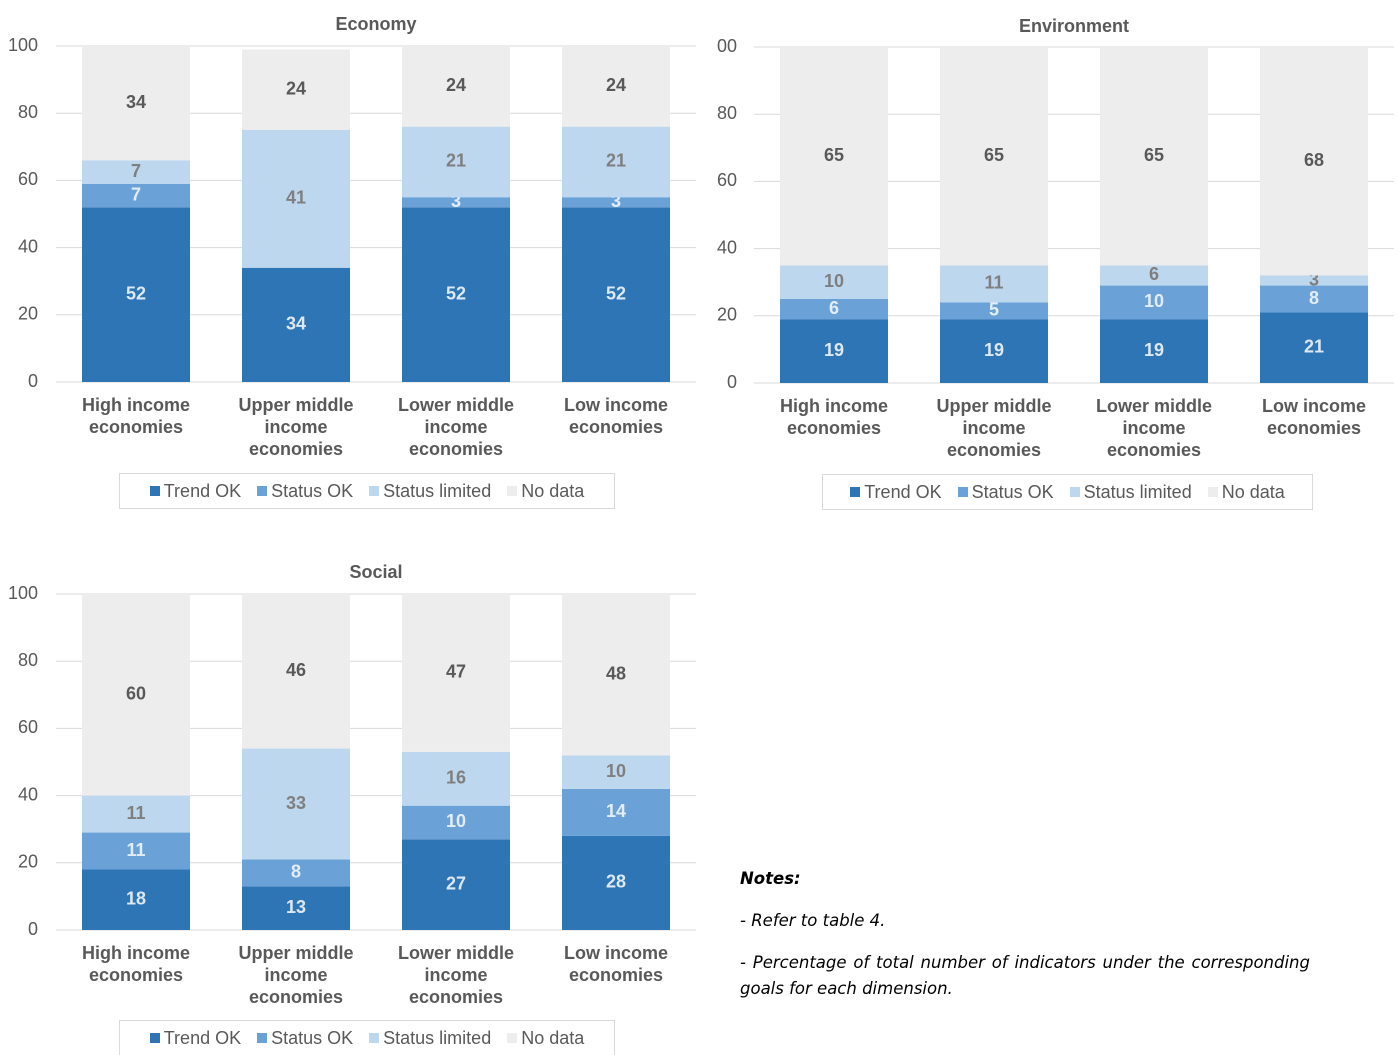  I want to click on data-label: 7, so click(136, 171).